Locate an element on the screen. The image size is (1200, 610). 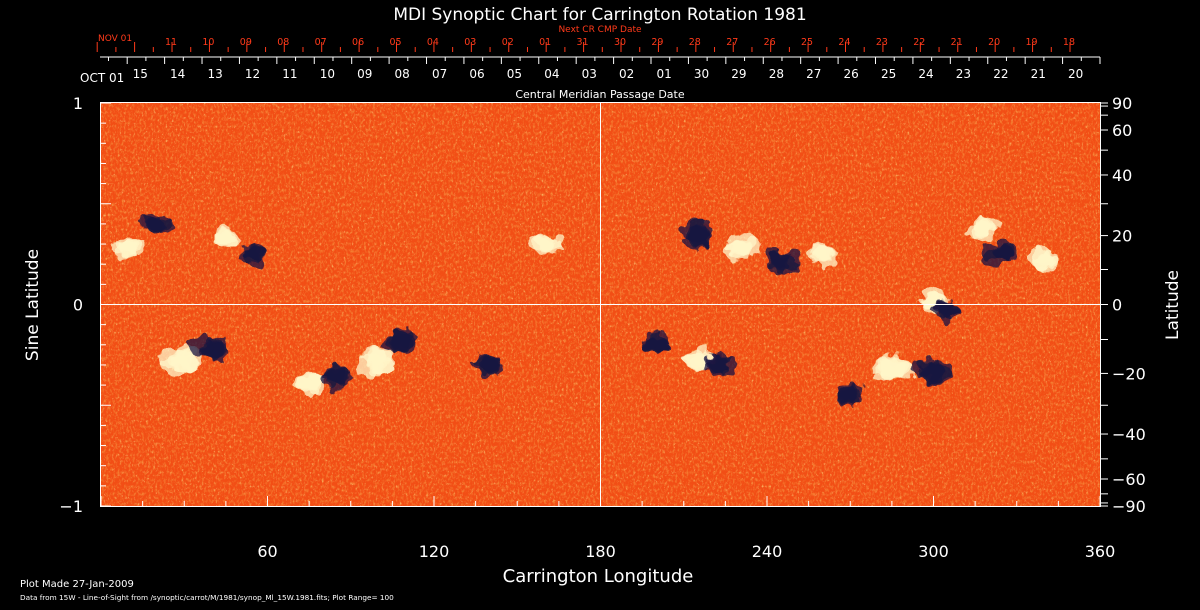
cmp-axis-title: Central Meridian Passage Date is located at coordinates (599, 94).